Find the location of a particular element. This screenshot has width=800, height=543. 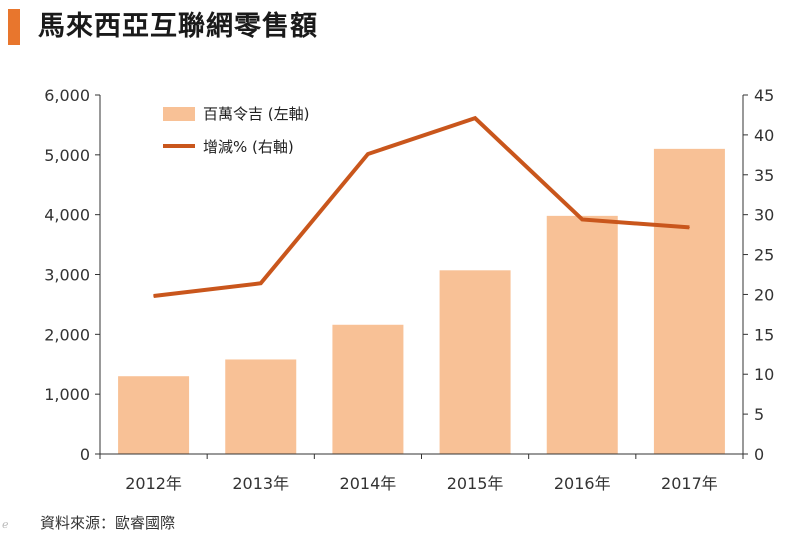

y-tick-label-right: 30 is located at coordinates (764, 215).